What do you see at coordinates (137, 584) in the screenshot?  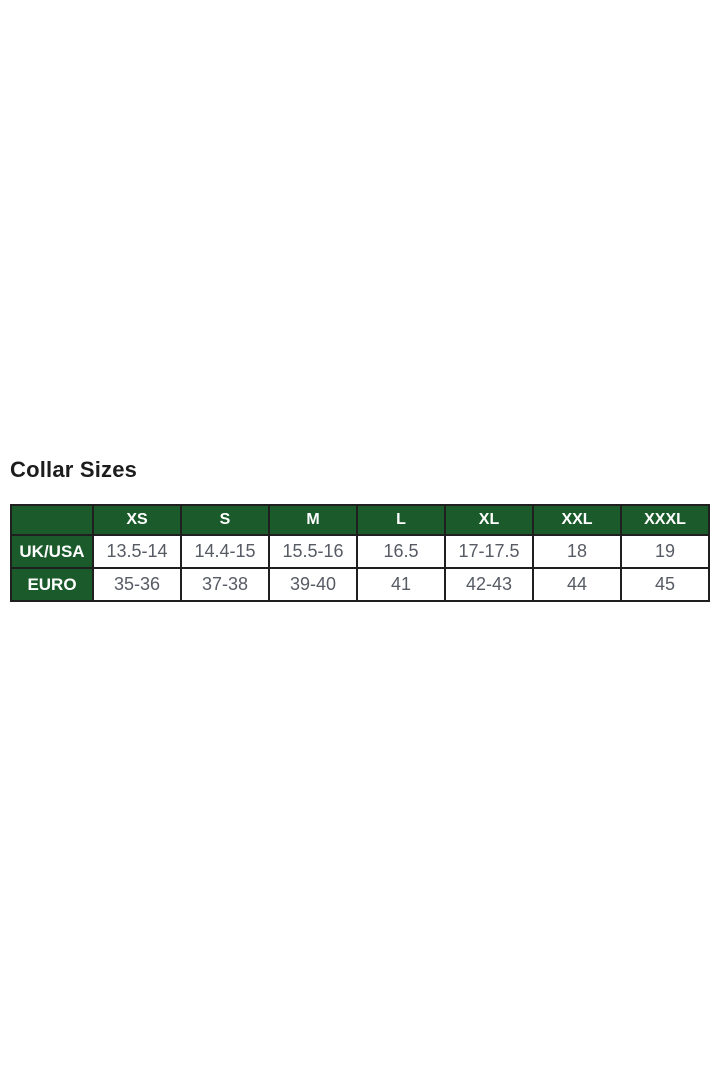 I see `size-cell-euro-xs: 35-36` at bounding box center [137, 584].